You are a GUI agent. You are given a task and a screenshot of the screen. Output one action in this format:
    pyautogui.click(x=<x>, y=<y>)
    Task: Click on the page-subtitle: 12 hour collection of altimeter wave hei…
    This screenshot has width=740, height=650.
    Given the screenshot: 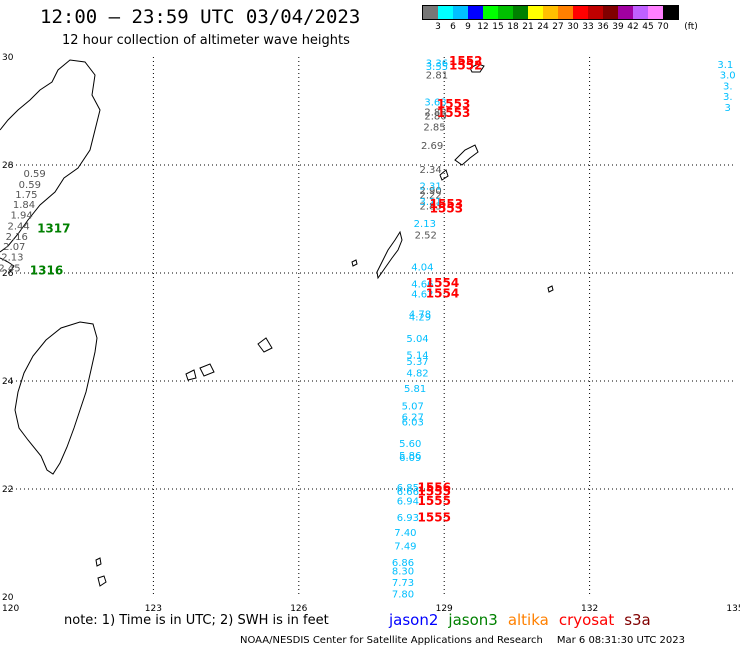 What is the action you would take?
    pyautogui.click(x=206, y=40)
    